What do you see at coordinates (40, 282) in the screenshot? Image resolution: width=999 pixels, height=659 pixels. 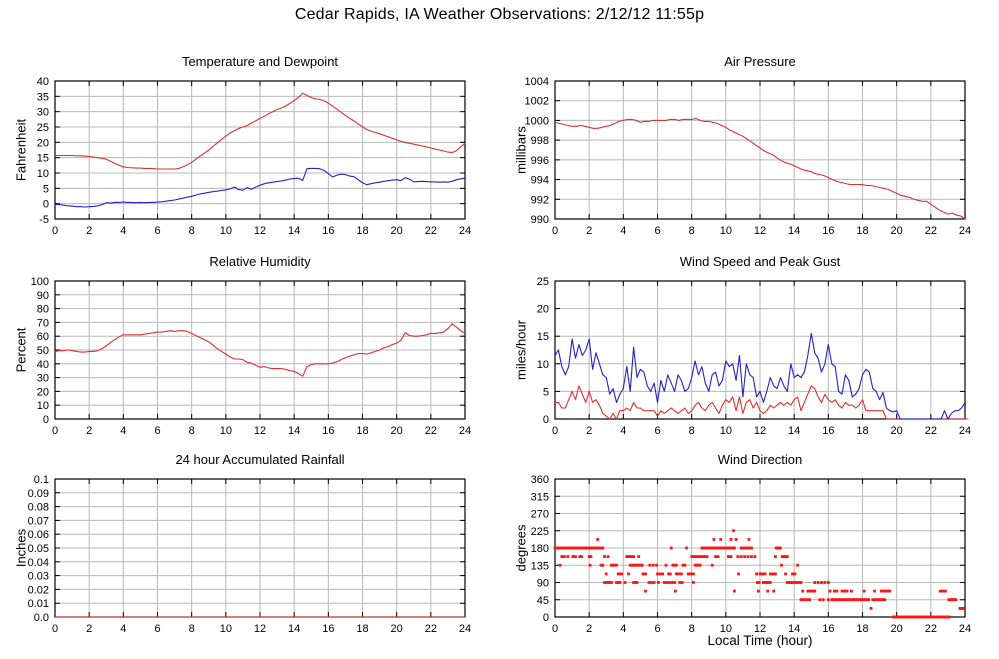 I see `y-tick-label: 100` at bounding box center [40, 282].